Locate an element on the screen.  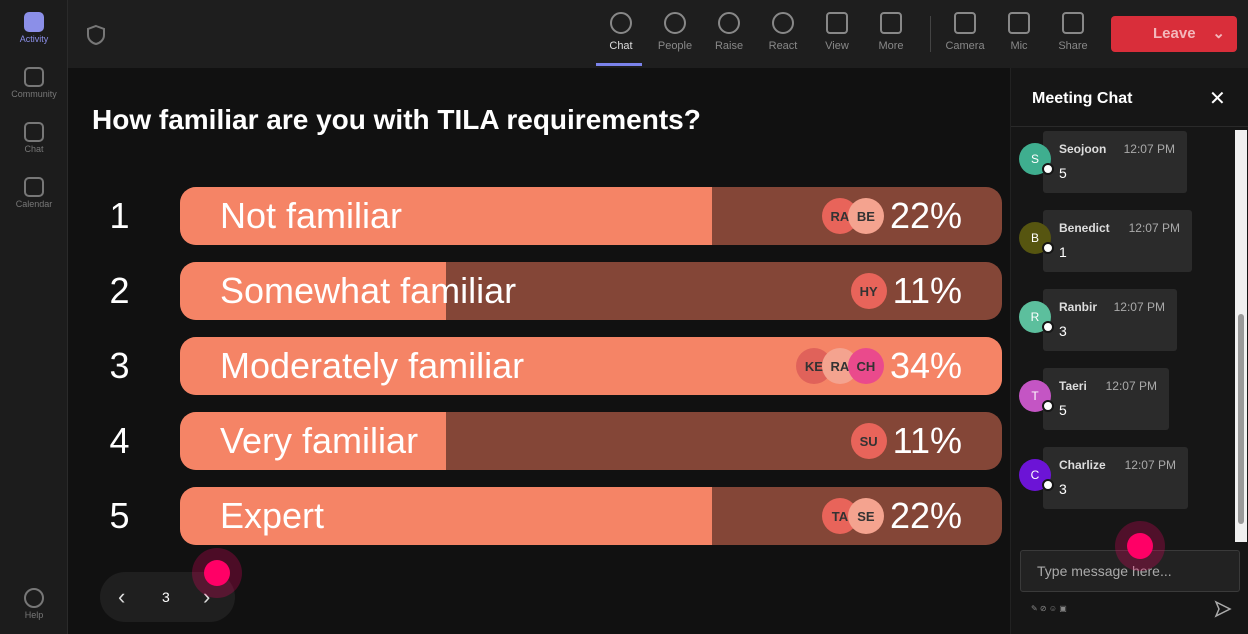
message-text: 1 is located at coordinates (1063, 252).